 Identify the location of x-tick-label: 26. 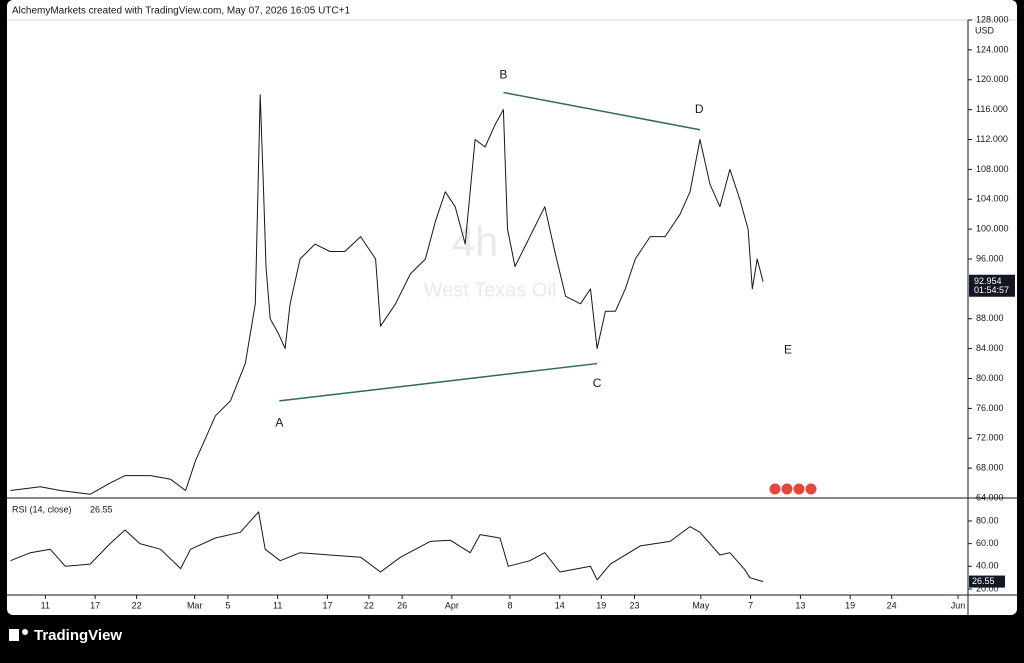
(402, 605).